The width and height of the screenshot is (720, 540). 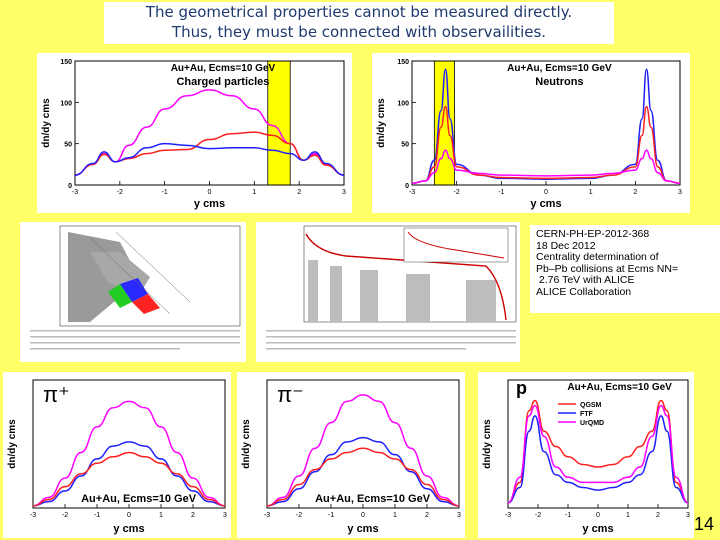 What do you see at coordinates (56, 394) in the screenshot?
I see `chart-subtitle: π⁺` at bounding box center [56, 394].